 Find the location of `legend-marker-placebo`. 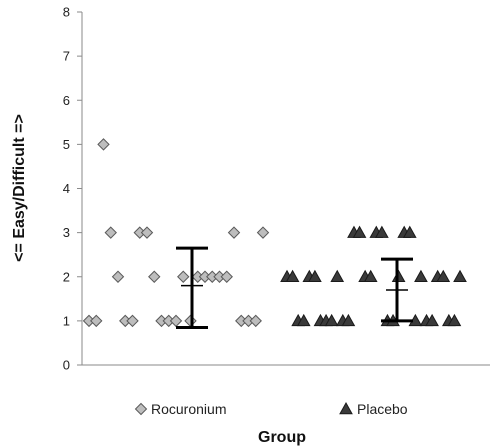

legend-marker-placebo is located at coordinates (346, 408).